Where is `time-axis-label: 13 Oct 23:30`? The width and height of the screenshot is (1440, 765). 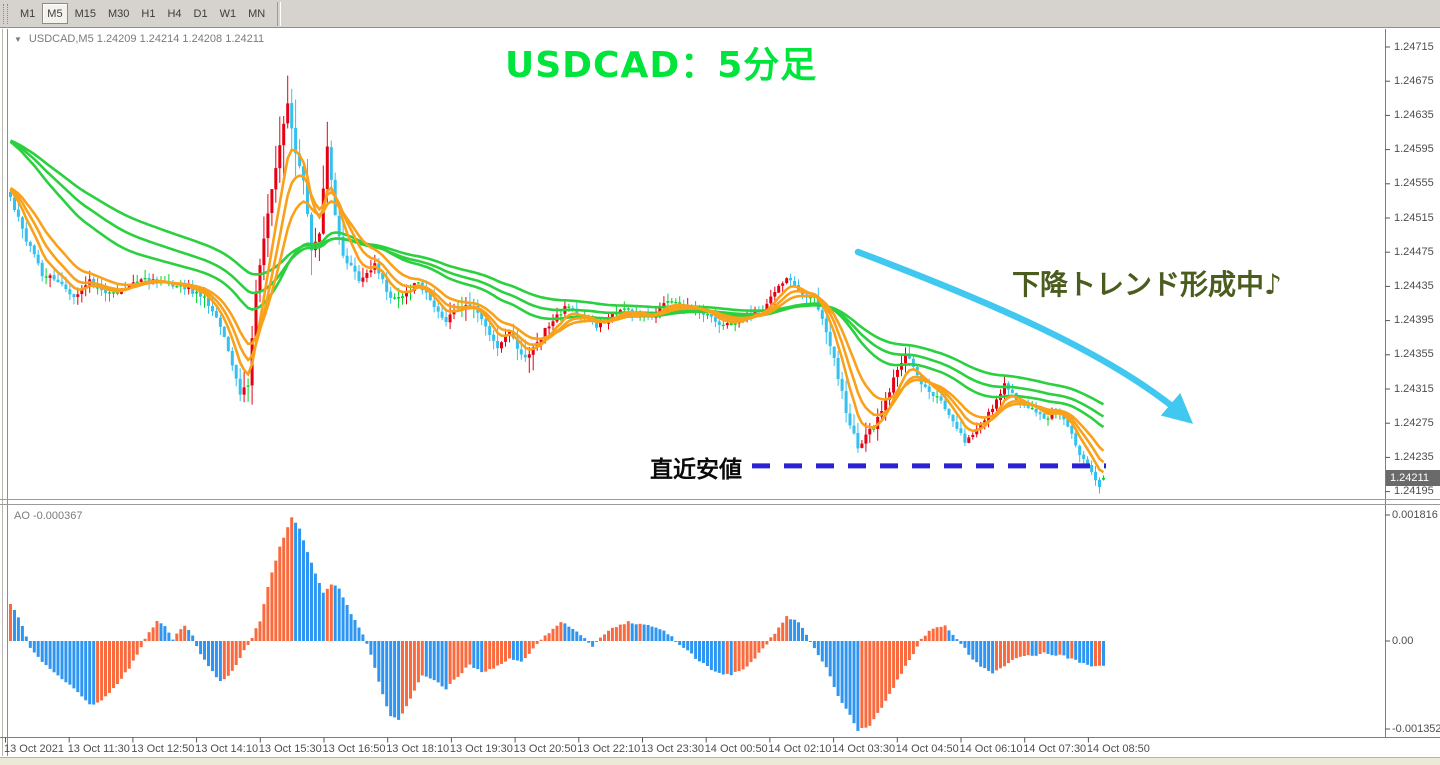
time-axis-label: 13 Oct 23:30 is located at coordinates (672, 749).